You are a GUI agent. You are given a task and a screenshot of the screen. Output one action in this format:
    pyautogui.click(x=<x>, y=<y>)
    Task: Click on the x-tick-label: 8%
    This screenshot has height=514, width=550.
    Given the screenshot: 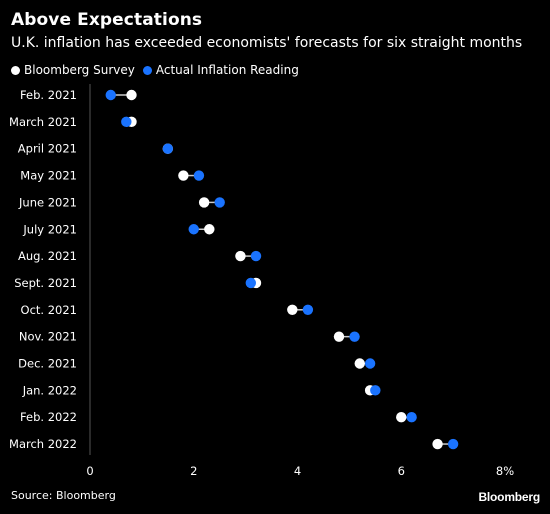 What is the action you would take?
    pyautogui.click(x=505, y=471)
    